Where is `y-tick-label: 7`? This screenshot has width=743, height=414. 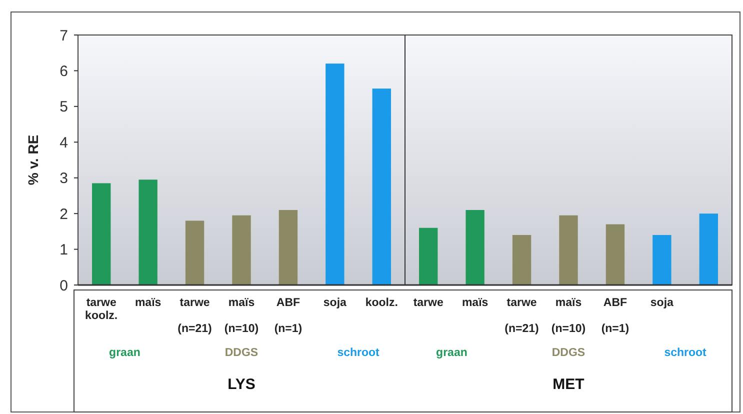 y-tick-label: 7 is located at coordinates (64, 35).